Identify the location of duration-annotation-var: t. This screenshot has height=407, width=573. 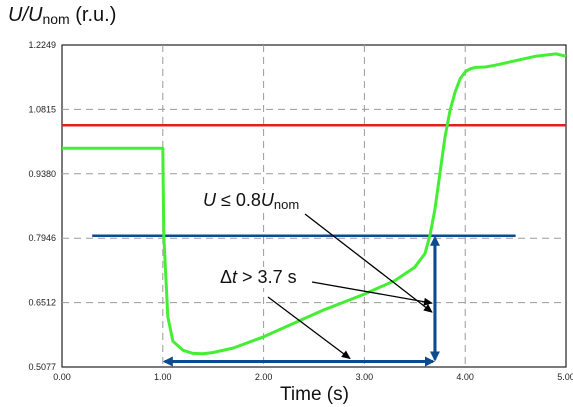
(235, 277).